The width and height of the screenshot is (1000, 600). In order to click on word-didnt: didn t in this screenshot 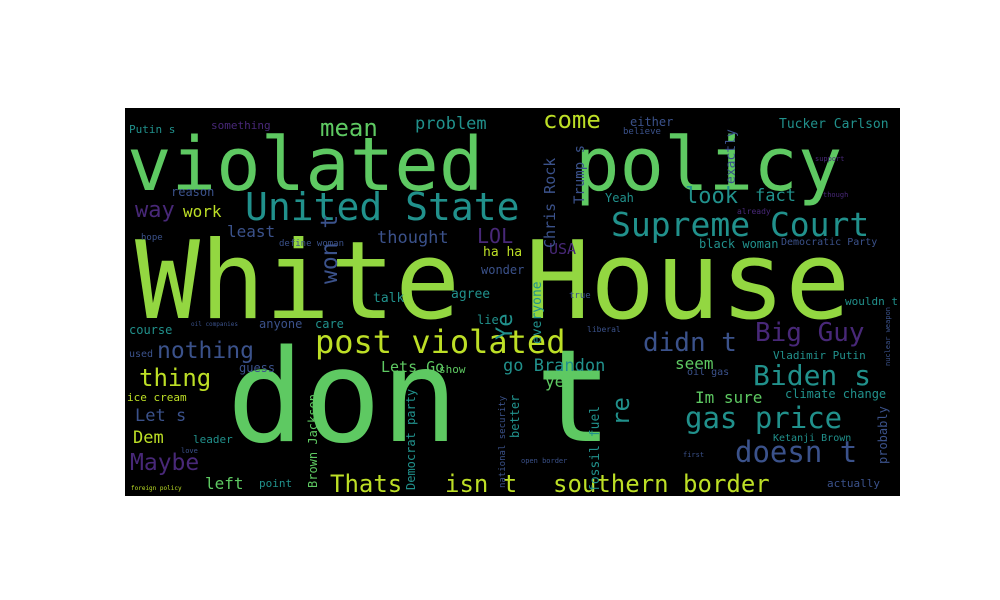, I will do `click(690, 343)`.